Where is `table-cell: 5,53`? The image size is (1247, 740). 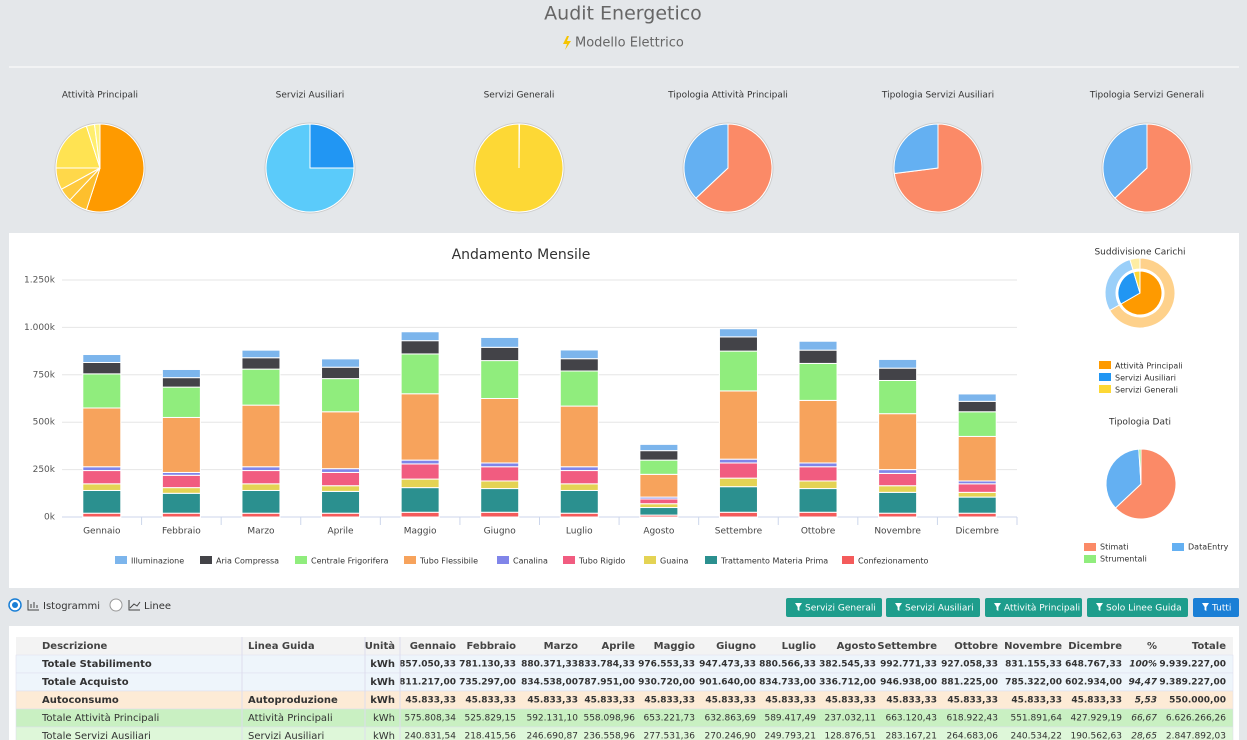
table-cell: 5,53 is located at coordinates (1146, 701).